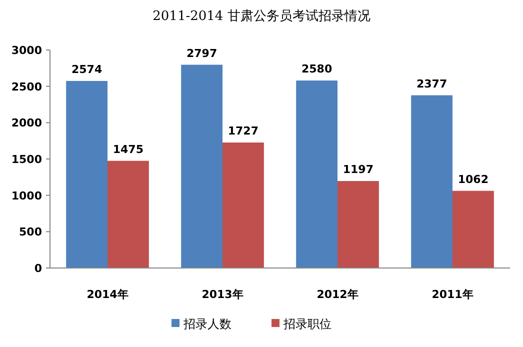  Describe the element at coordinates (261, 16) in the screenshot. I see `chart-title: 2011-2014 甘肃公务员考试招录情况` at that location.